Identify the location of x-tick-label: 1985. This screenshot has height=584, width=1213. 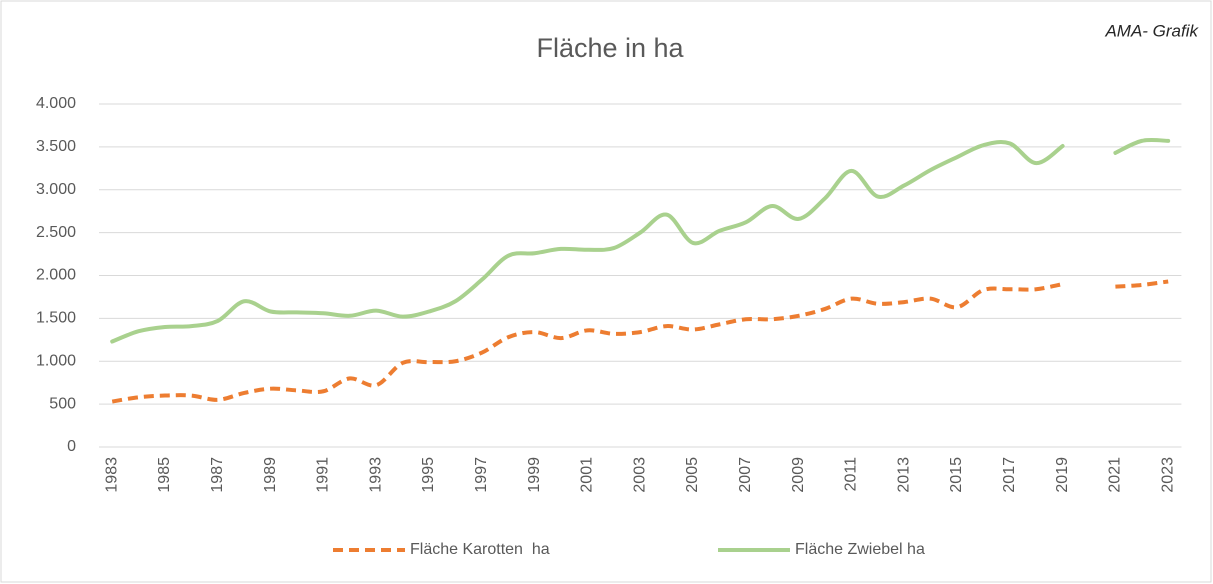
(164, 475).